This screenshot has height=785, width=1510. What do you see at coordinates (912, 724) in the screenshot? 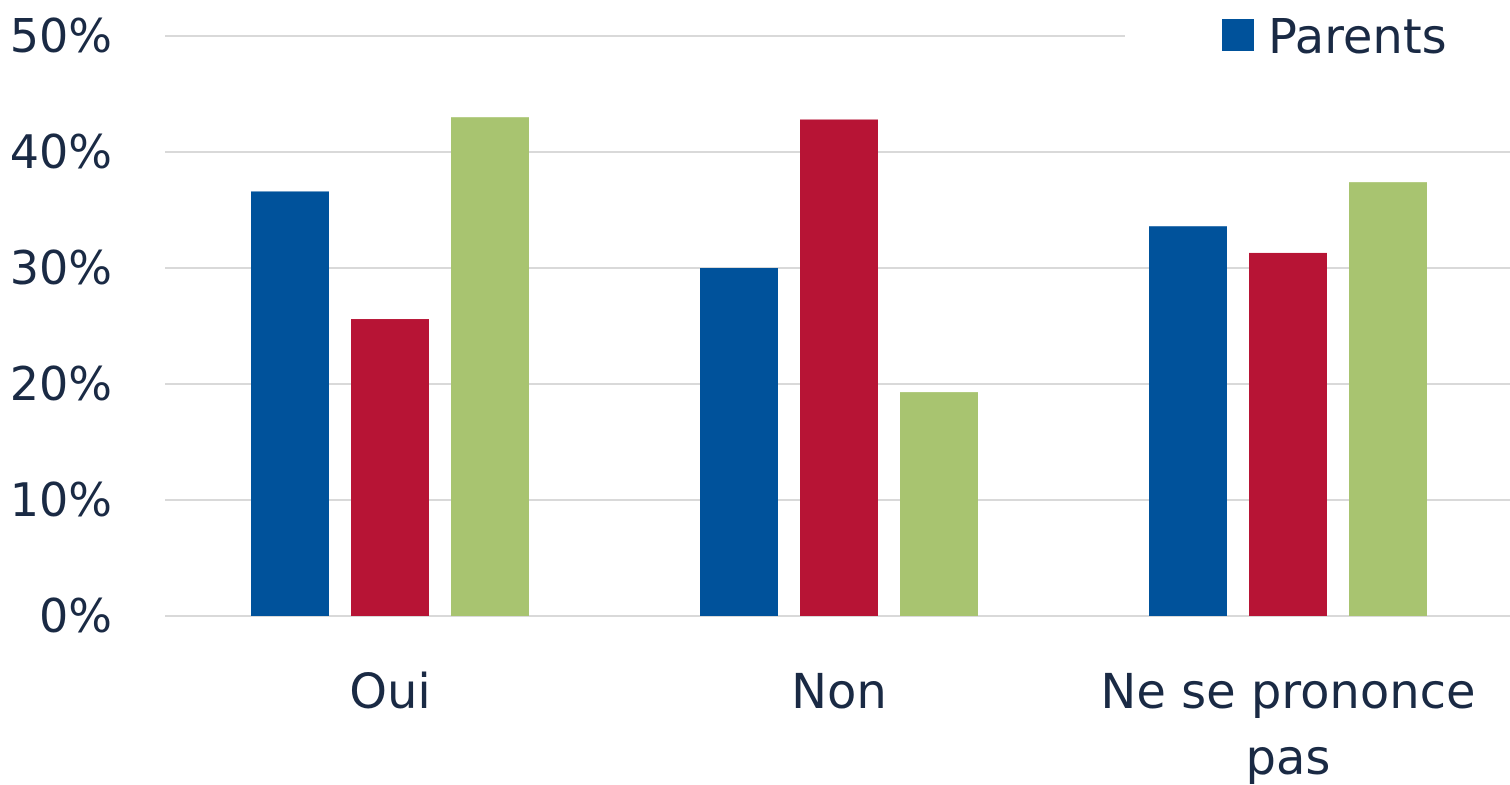
I see `x-axis-category-labels: Oui Non Ne se prononce pas` at bounding box center [912, 724].